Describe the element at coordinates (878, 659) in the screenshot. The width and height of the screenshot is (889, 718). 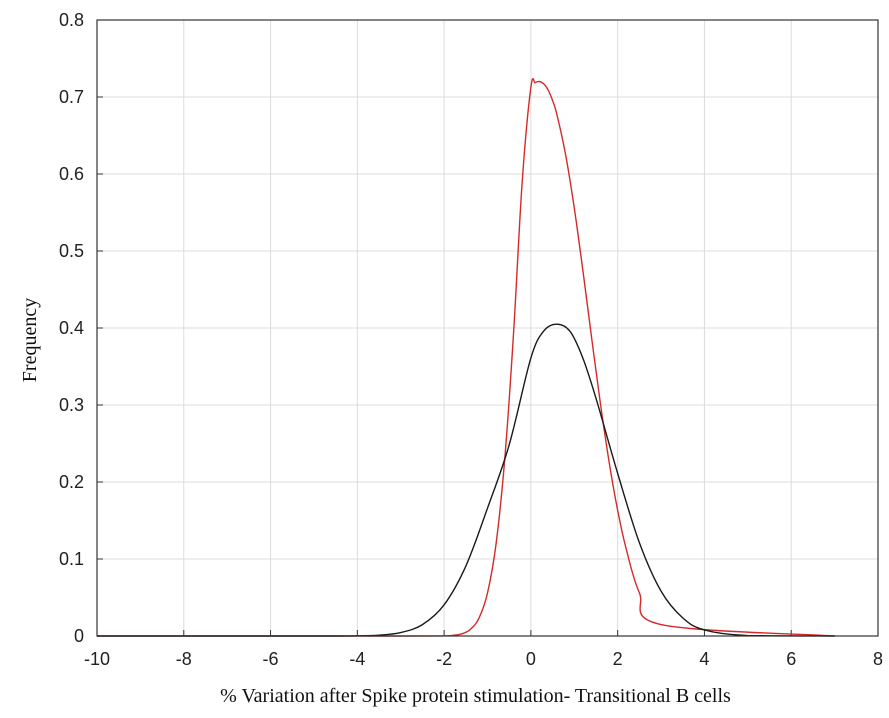
I see `x-tick-label-9: 8` at that location.